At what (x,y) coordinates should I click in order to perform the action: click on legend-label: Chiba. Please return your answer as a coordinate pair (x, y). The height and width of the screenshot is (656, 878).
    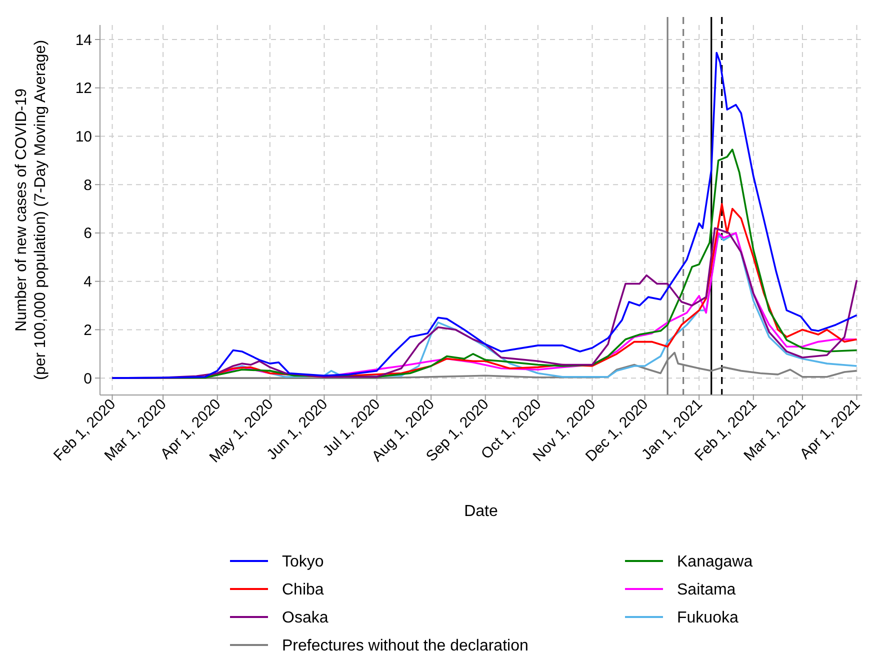
    Looking at the image, I should click on (303, 590).